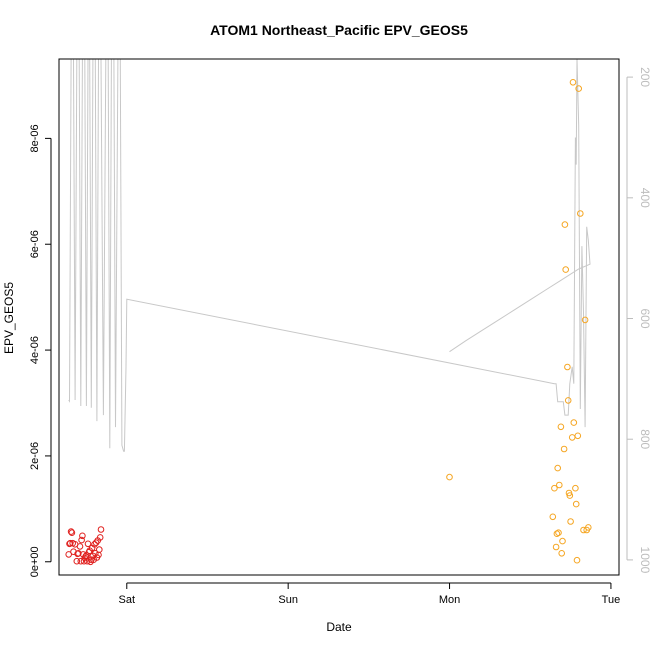 The image size is (650, 650). I want to click on x-tick-label: Sat, so click(127, 600).